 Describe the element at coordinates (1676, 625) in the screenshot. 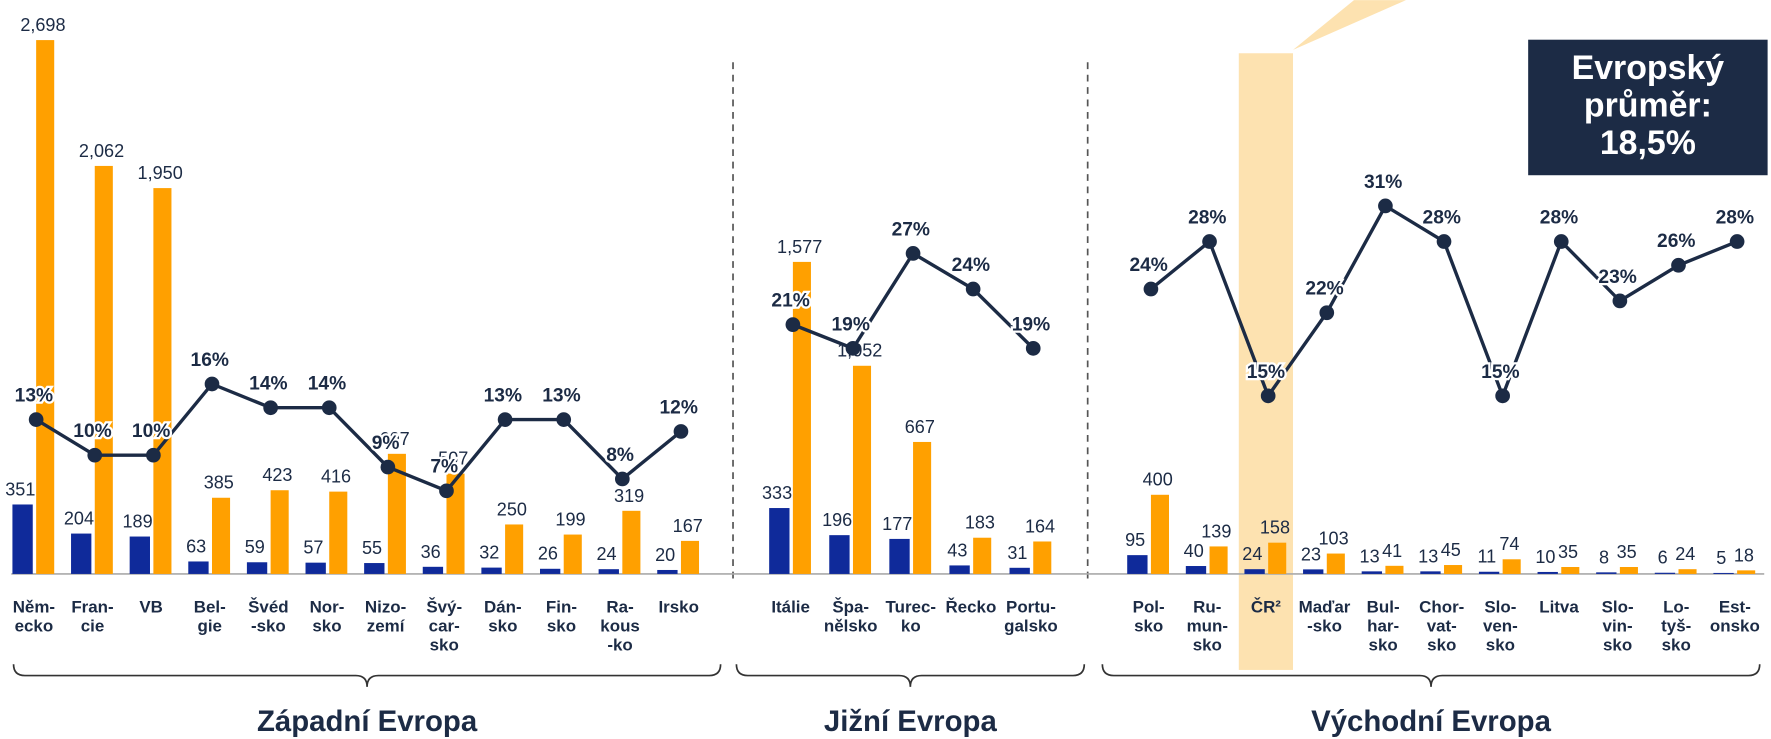

I see `x-tick-label: Lo-tyš-sko` at that location.